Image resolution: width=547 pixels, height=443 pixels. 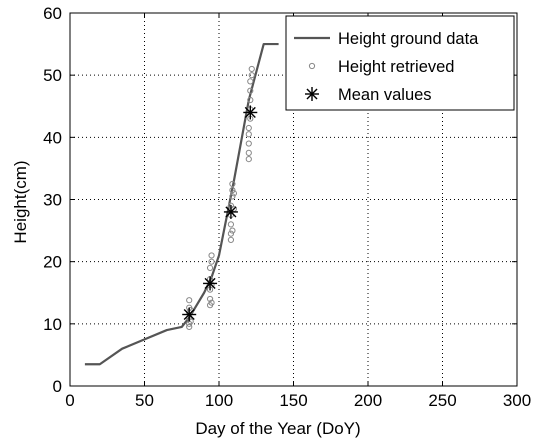 I want to click on y-tick-label: 20, so click(x=52, y=262).